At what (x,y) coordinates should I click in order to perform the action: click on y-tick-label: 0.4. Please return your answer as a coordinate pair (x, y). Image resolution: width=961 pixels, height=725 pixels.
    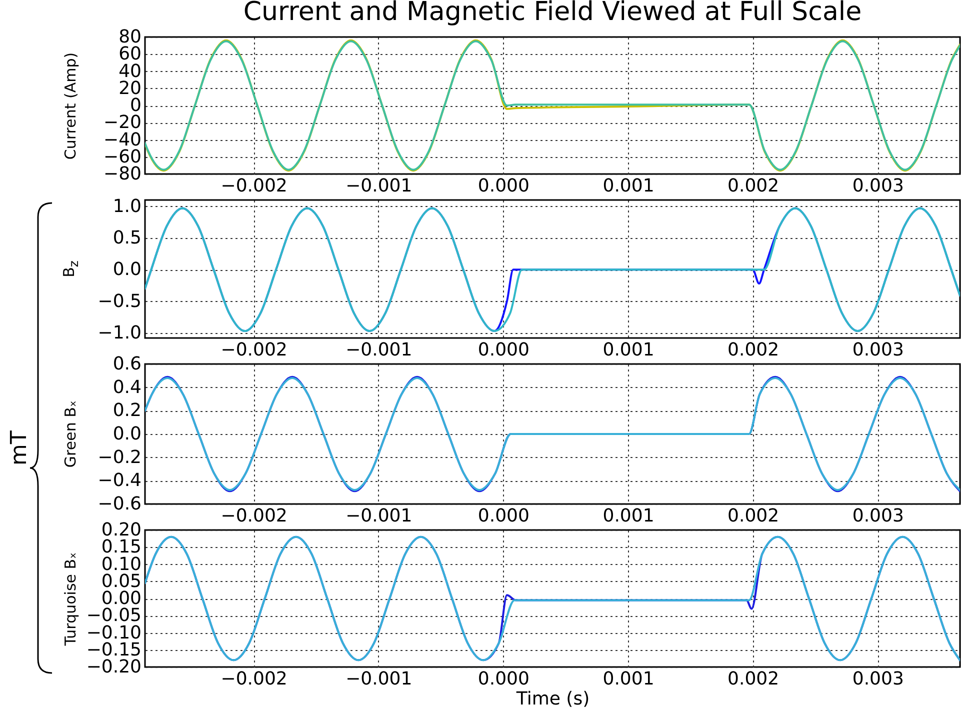
    Looking at the image, I should click on (127, 387).